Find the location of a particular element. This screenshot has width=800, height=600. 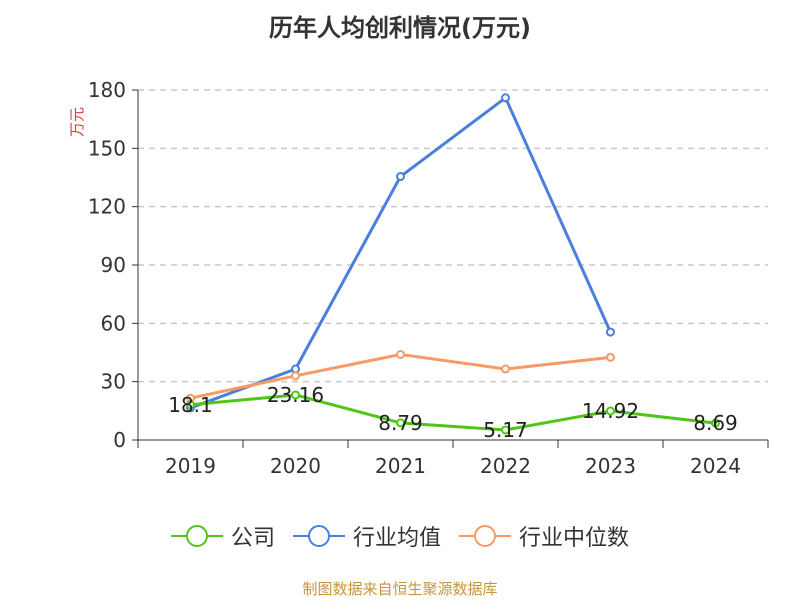

data-label: 8.79 is located at coordinates (400, 423).